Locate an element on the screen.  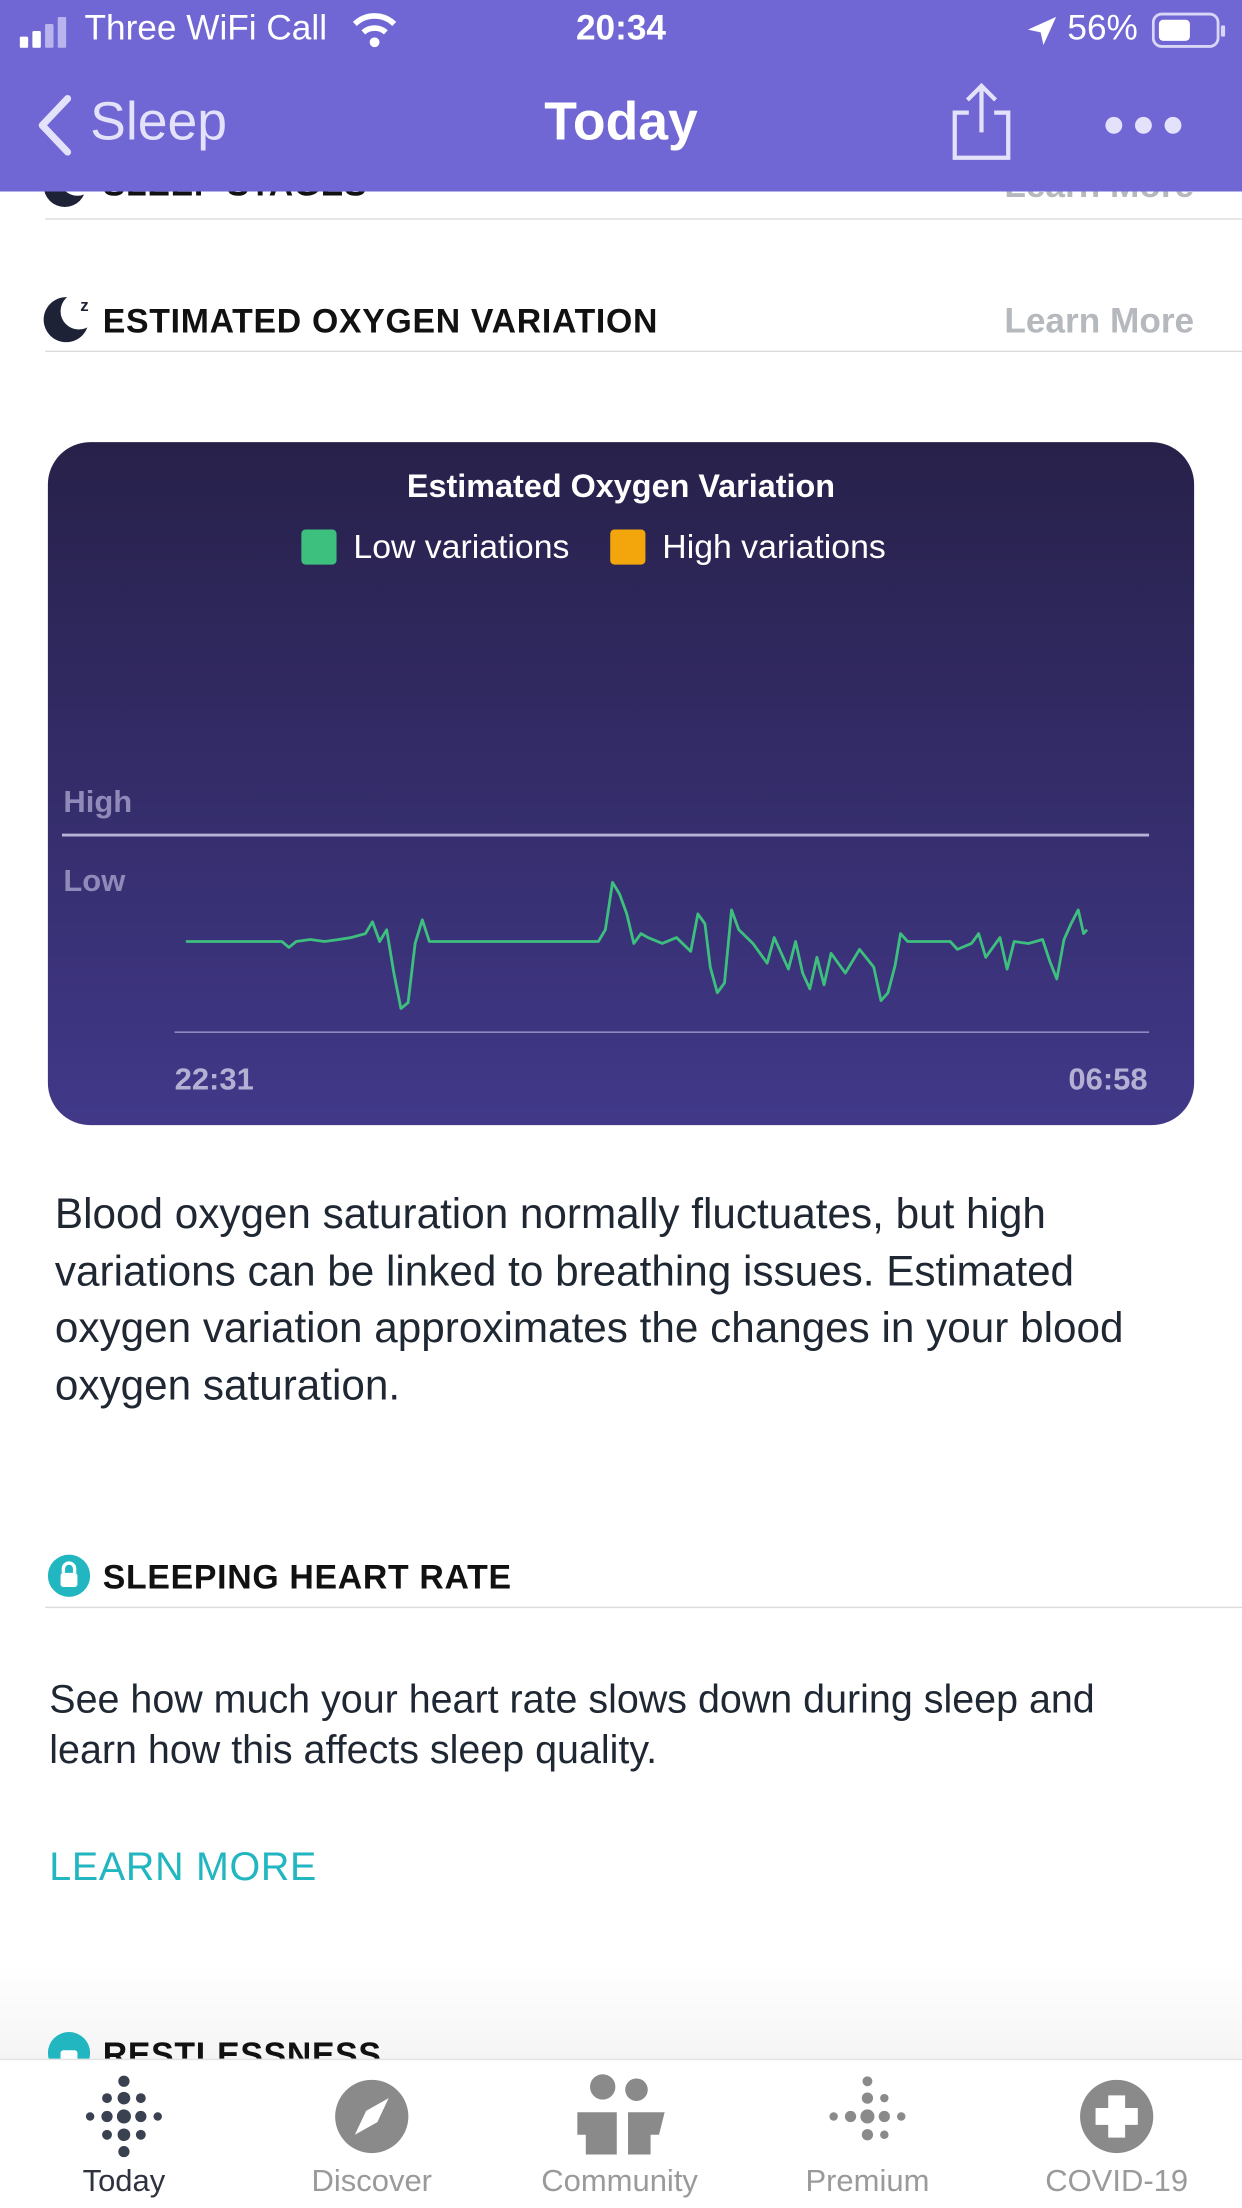
location-icon is located at coordinates (1042, 31).